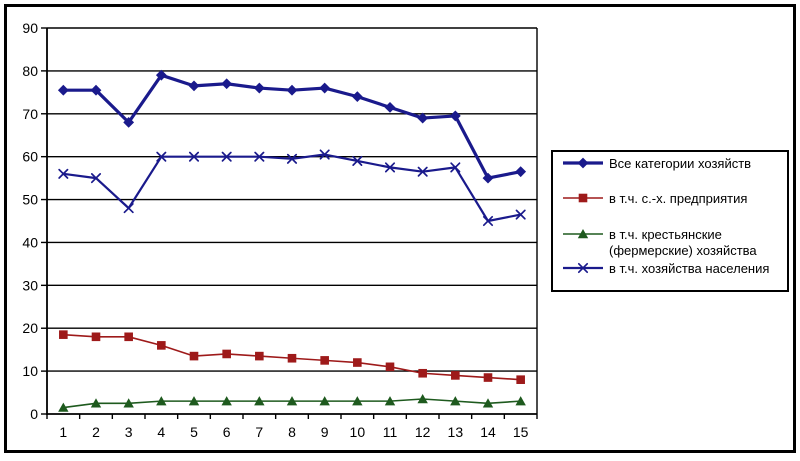  What do you see at coordinates (96, 432) in the screenshot?
I see `svg-text: 2` at bounding box center [96, 432].